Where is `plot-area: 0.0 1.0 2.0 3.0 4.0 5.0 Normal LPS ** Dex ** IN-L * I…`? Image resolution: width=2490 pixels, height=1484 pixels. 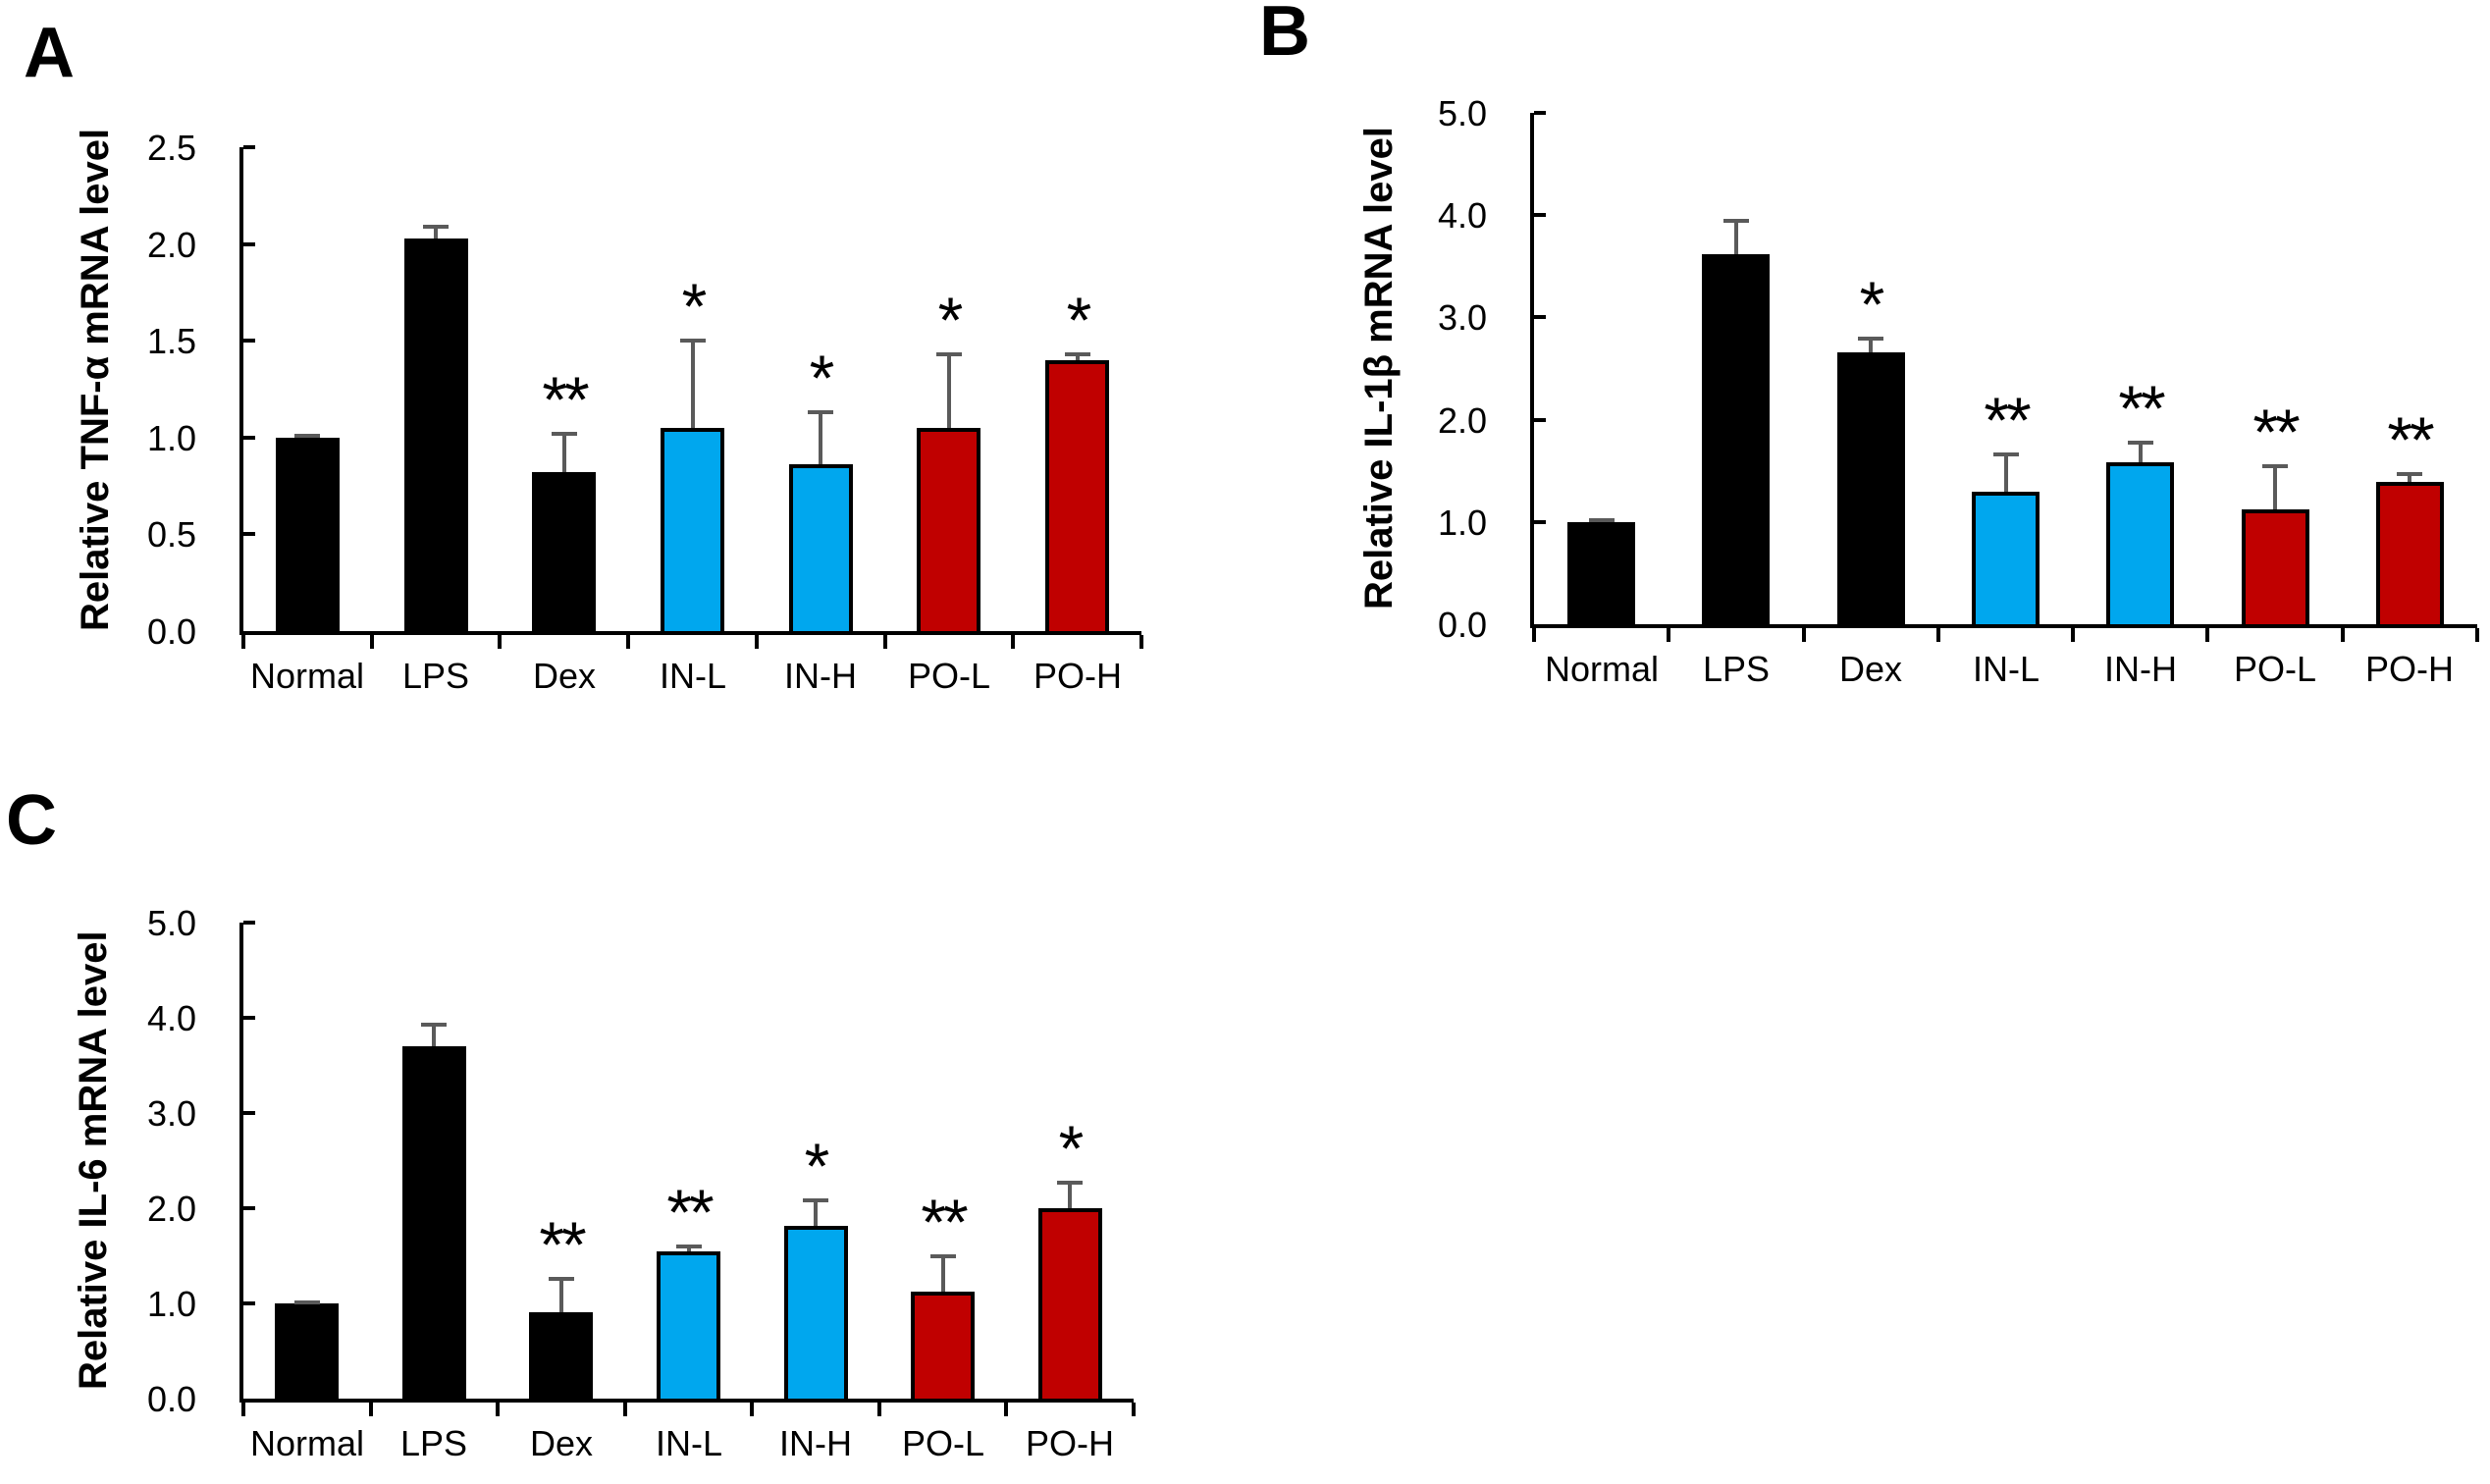
plot-area: 0.0 1.0 2.0 3.0 4.0 5.0 Normal LPS ** Dex ** IN-L * I… is located at coordinates (642, 1183).